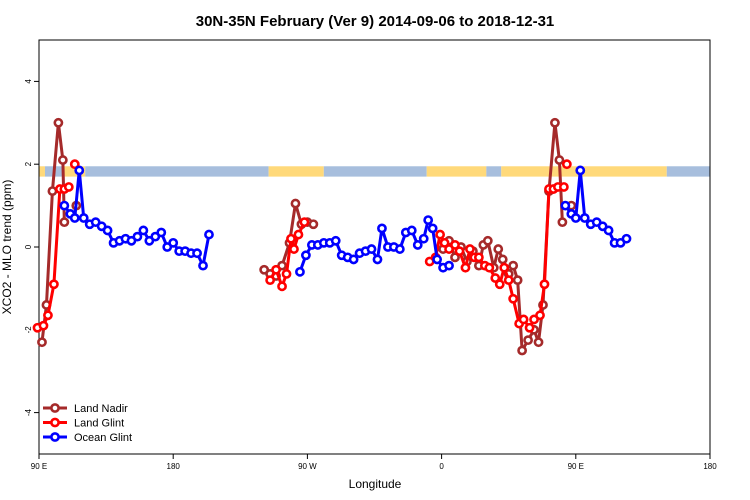 This screenshot has height=500, width=750. Describe the element at coordinates (375, 484) in the screenshot. I see `x-axis-label: Longitude` at that location.